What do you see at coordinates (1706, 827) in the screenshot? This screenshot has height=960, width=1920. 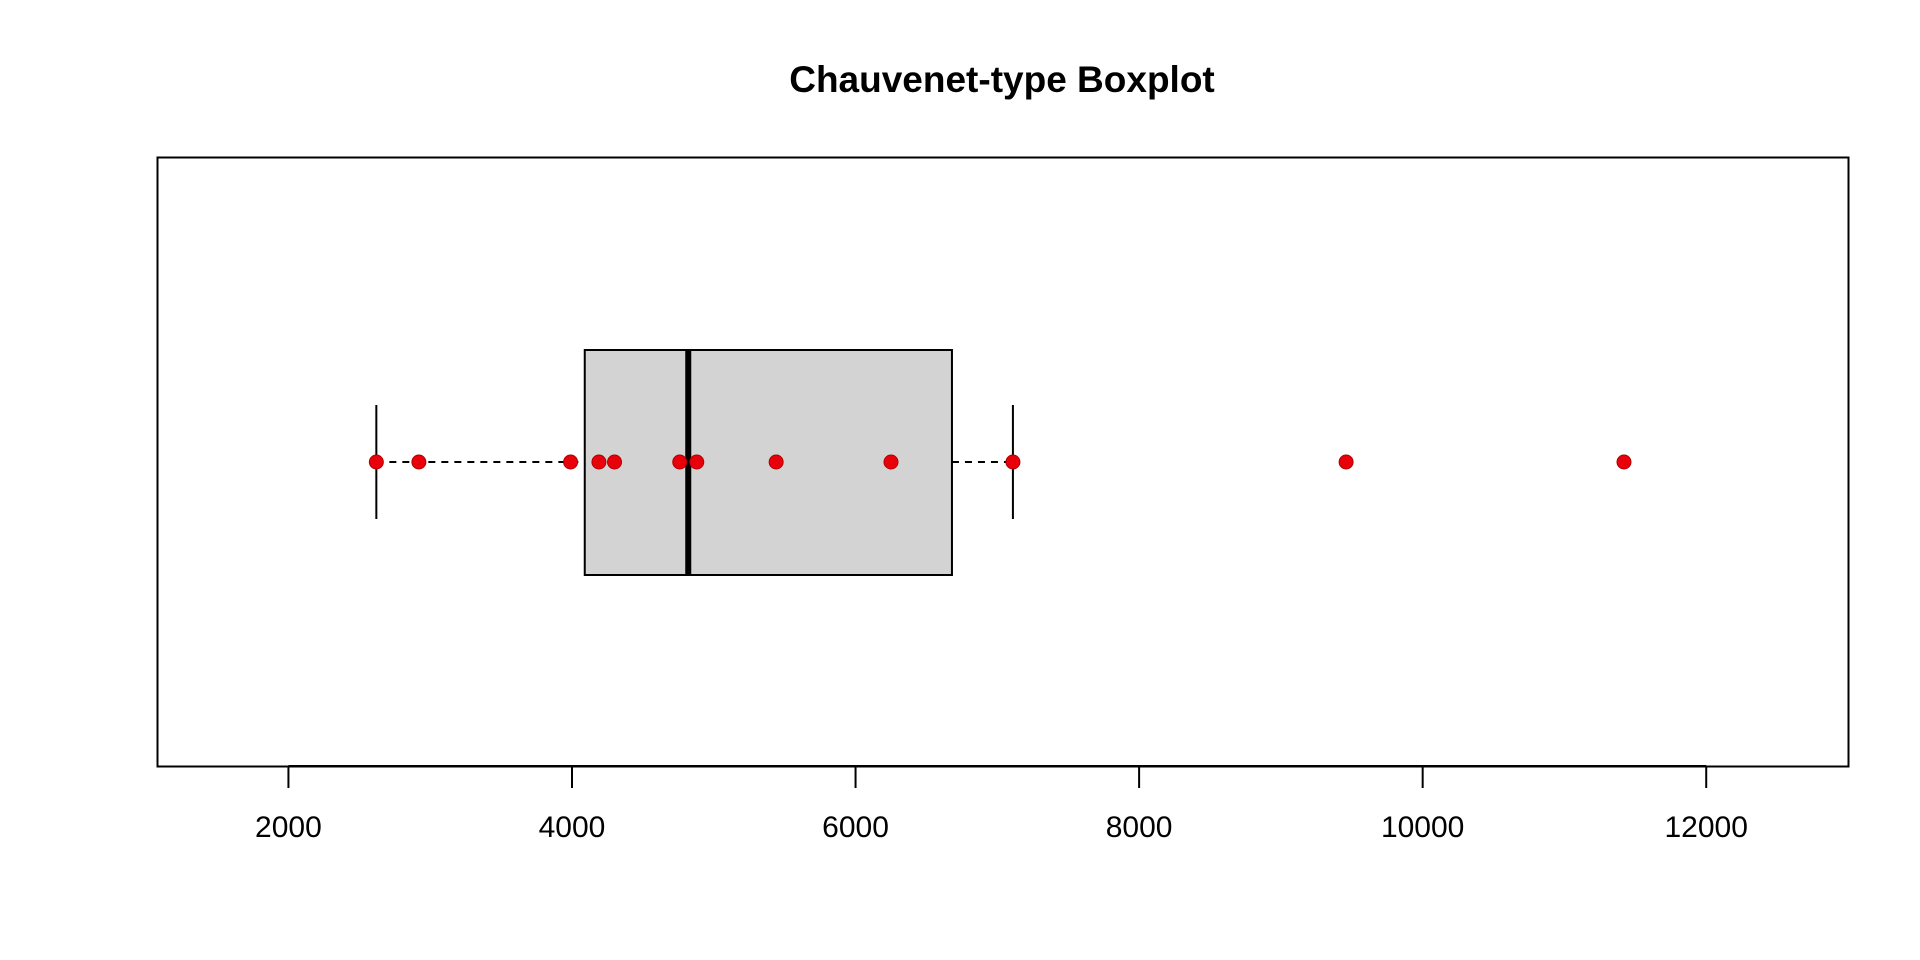 I see `x-tick-label: 12000` at bounding box center [1706, 827].